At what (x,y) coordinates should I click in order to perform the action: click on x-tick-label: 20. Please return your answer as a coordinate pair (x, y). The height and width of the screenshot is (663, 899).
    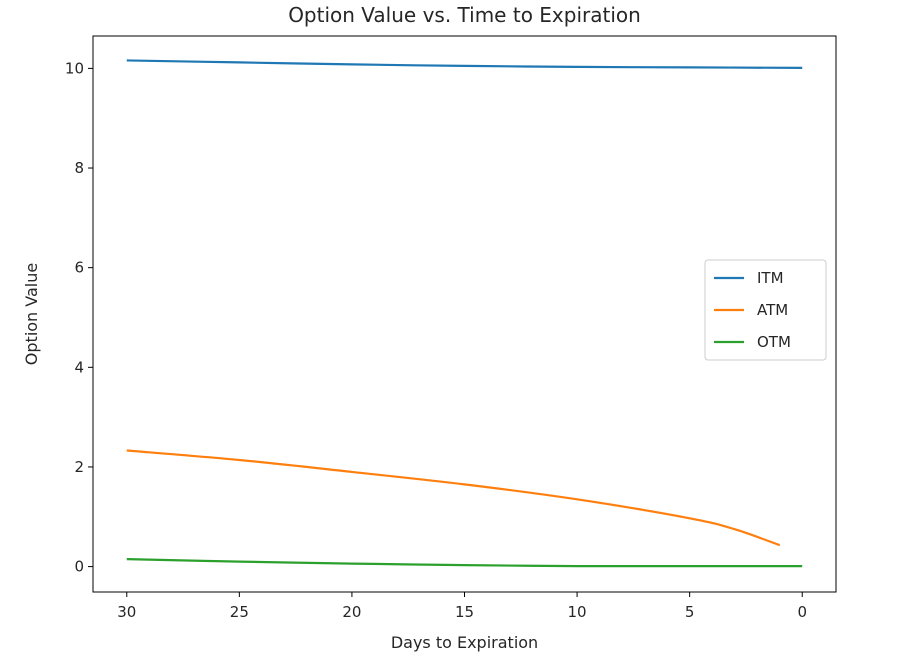
    Looking at the image, I should click on (351, 612).